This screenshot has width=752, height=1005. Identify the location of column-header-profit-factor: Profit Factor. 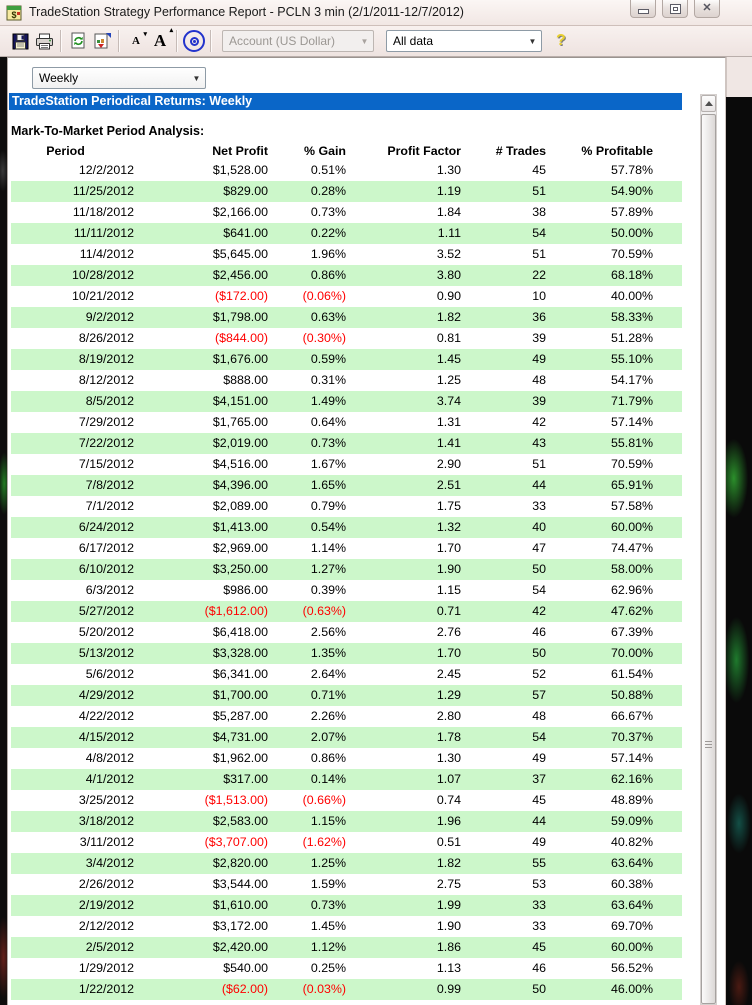
(424, 151).